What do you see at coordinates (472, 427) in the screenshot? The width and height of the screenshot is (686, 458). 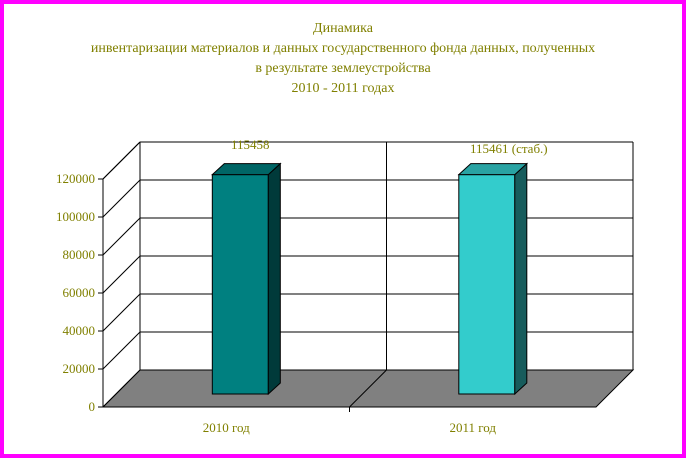 I see `x-category-label: 2011 год` at bounding box center [472, 427].